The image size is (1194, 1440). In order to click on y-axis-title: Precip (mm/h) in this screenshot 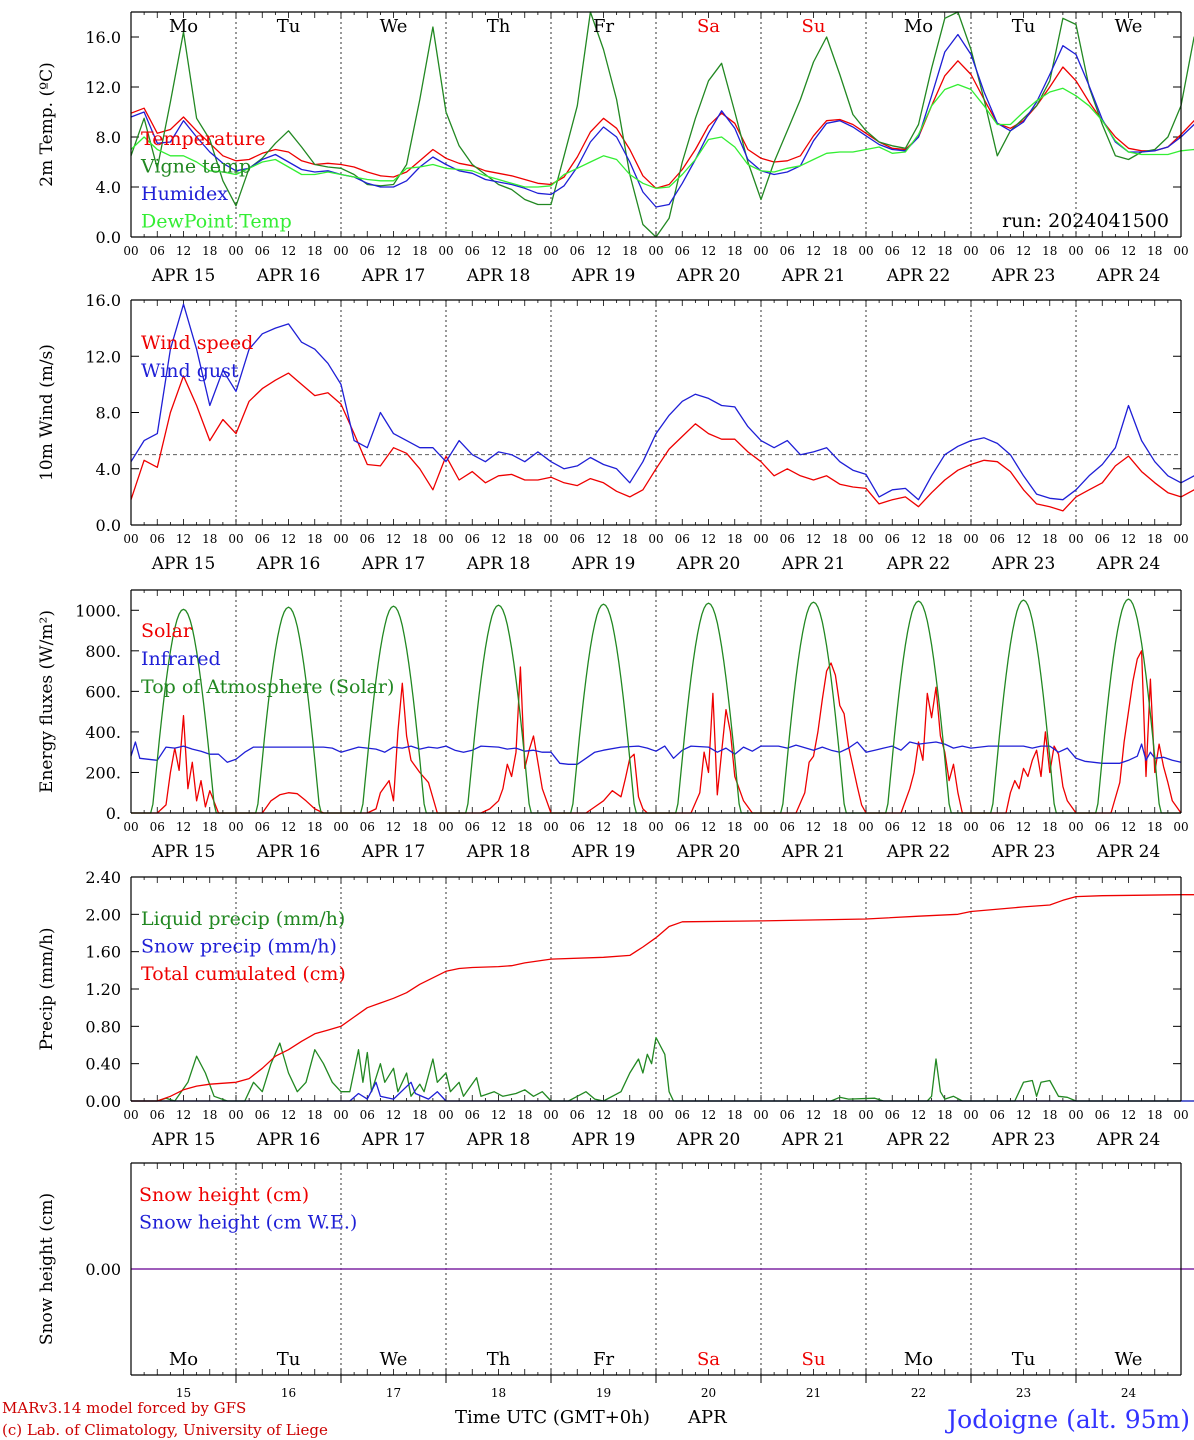, I will do `click(47, 988)`.